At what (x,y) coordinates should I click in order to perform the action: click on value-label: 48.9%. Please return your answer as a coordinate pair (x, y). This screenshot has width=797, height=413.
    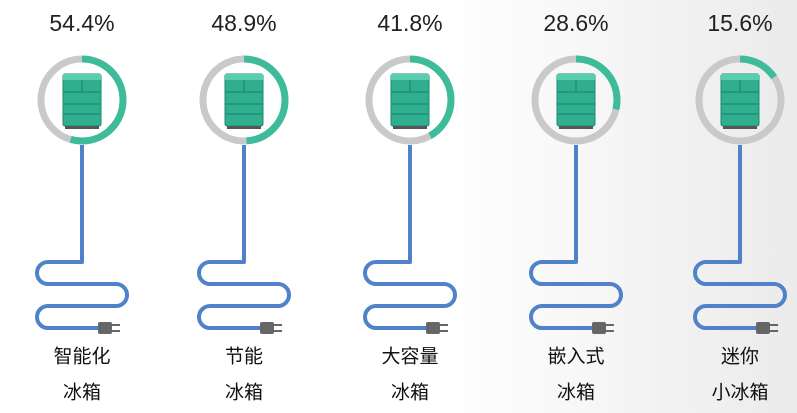
    Looking at the image, I should click on (243, 23).